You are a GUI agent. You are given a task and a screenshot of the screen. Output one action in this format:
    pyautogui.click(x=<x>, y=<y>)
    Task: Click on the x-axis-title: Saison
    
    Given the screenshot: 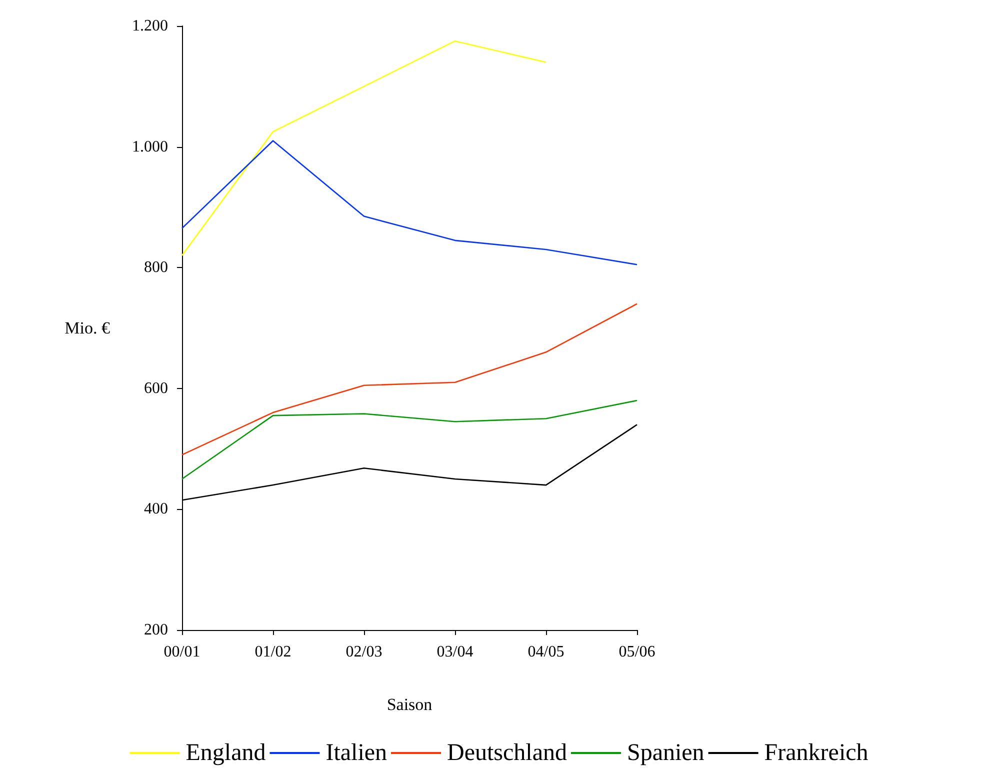 What is the action you would take?
    pyautogui.click(x=409, y=704)
    